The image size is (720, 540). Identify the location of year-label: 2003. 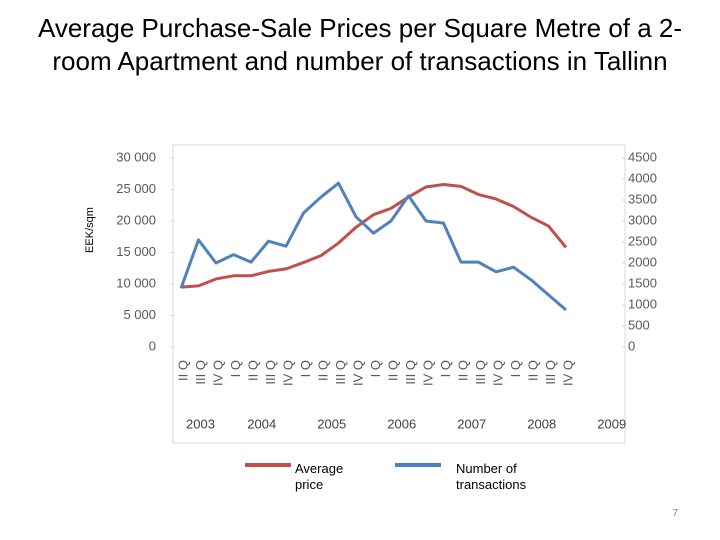
(200, 423).